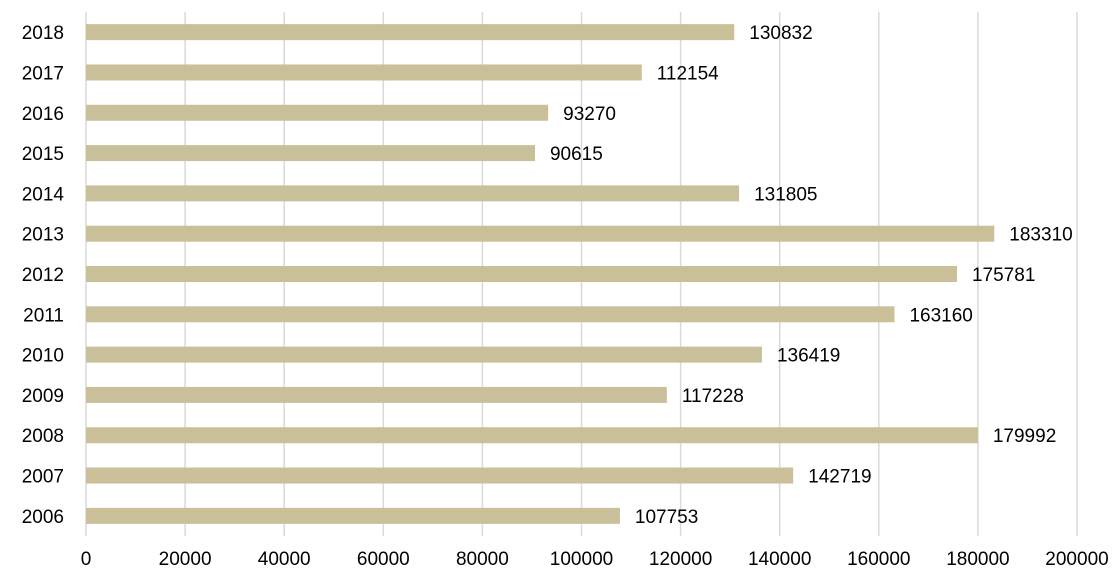 This screenshot has width=1119, height=571. I want to click on category-label: 2017, so click(43, 73).